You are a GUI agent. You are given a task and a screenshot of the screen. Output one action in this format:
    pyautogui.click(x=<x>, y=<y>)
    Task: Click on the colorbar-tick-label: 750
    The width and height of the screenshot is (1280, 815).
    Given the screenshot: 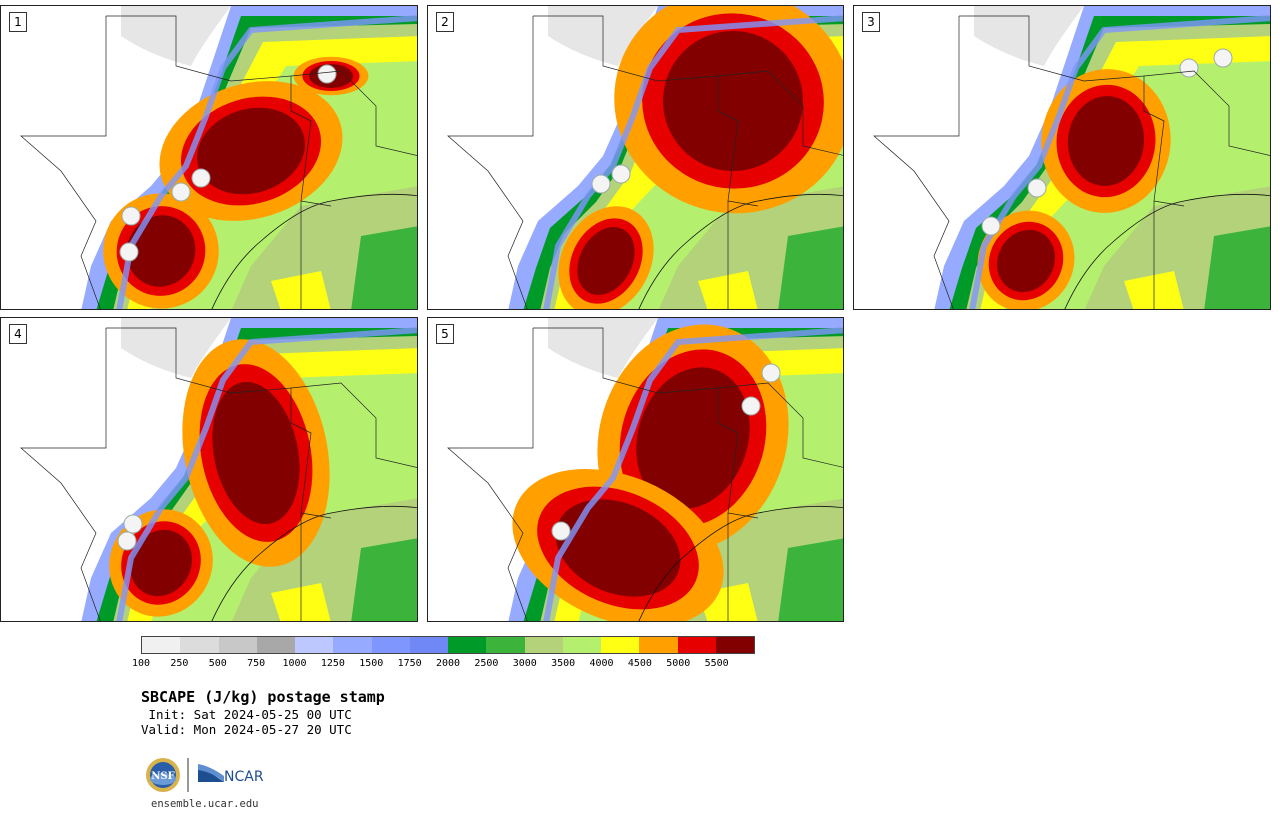 What is the action you would take?
    pyautogui.click(x=256, y=663)
    